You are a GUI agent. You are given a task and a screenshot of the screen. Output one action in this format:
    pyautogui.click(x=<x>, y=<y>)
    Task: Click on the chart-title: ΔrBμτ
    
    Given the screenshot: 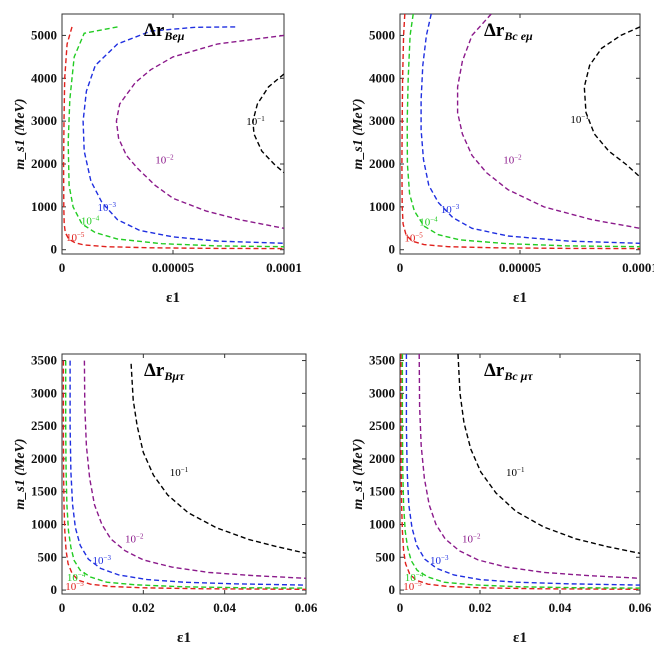 What is the action you would take?
    pyautogui.click(x=164, y=371)
    